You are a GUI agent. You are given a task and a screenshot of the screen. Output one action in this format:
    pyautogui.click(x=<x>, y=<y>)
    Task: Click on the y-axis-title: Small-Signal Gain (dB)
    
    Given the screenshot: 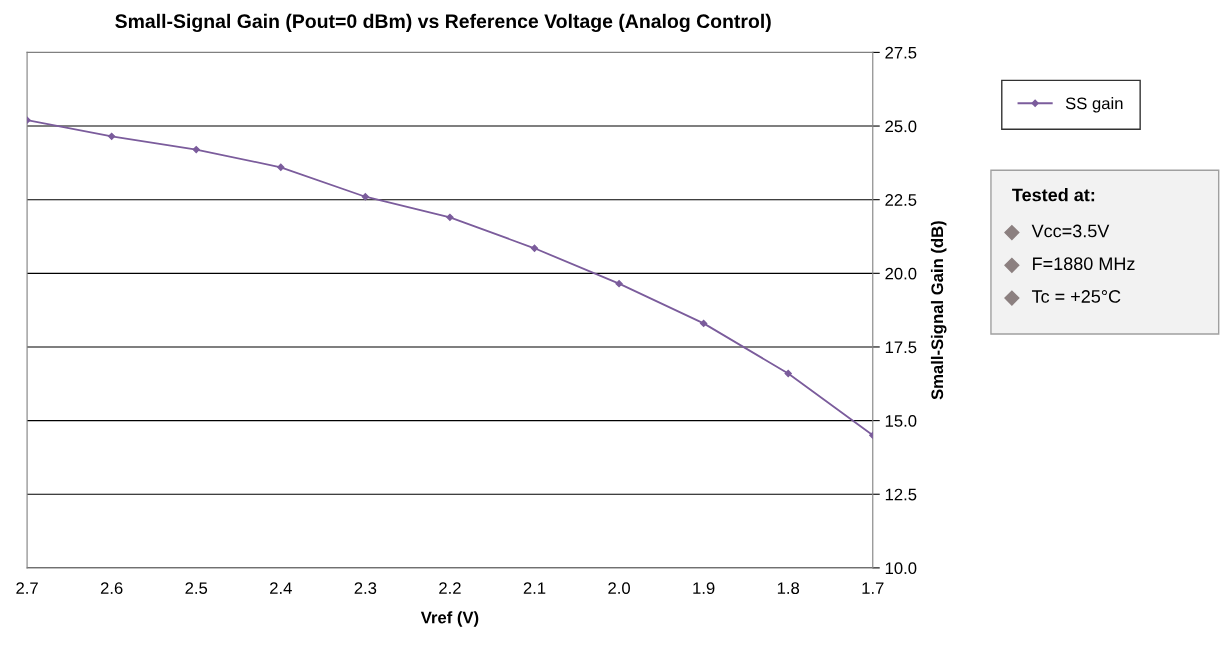 What is the action you would take?
    pyautogui.click(x=938, y=310)
    